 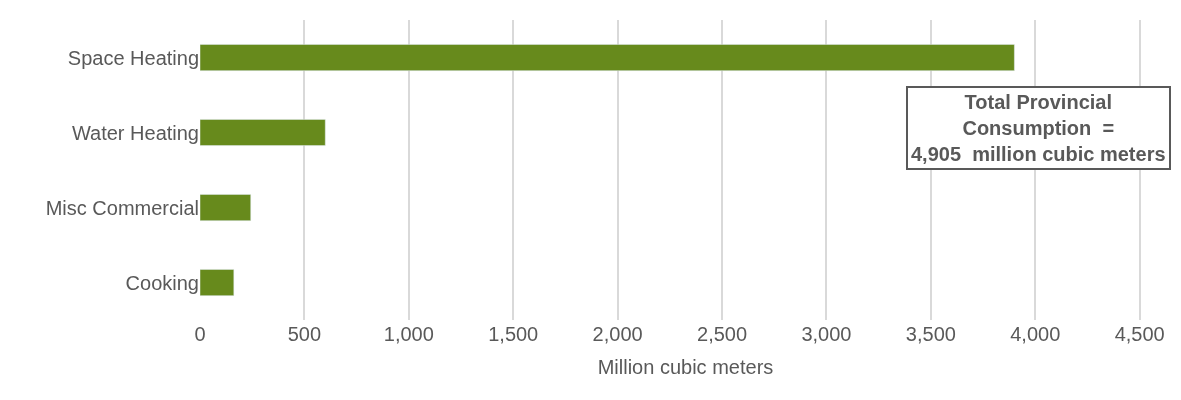 I want to click on x-tick-label: 1,000, so click(x=408, y=334).